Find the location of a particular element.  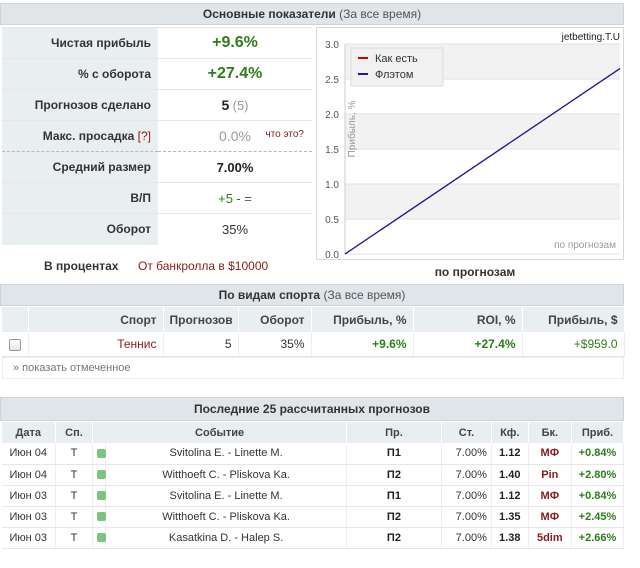

units-value: От банкролла в $10000 is located at coordinates (203, 266).